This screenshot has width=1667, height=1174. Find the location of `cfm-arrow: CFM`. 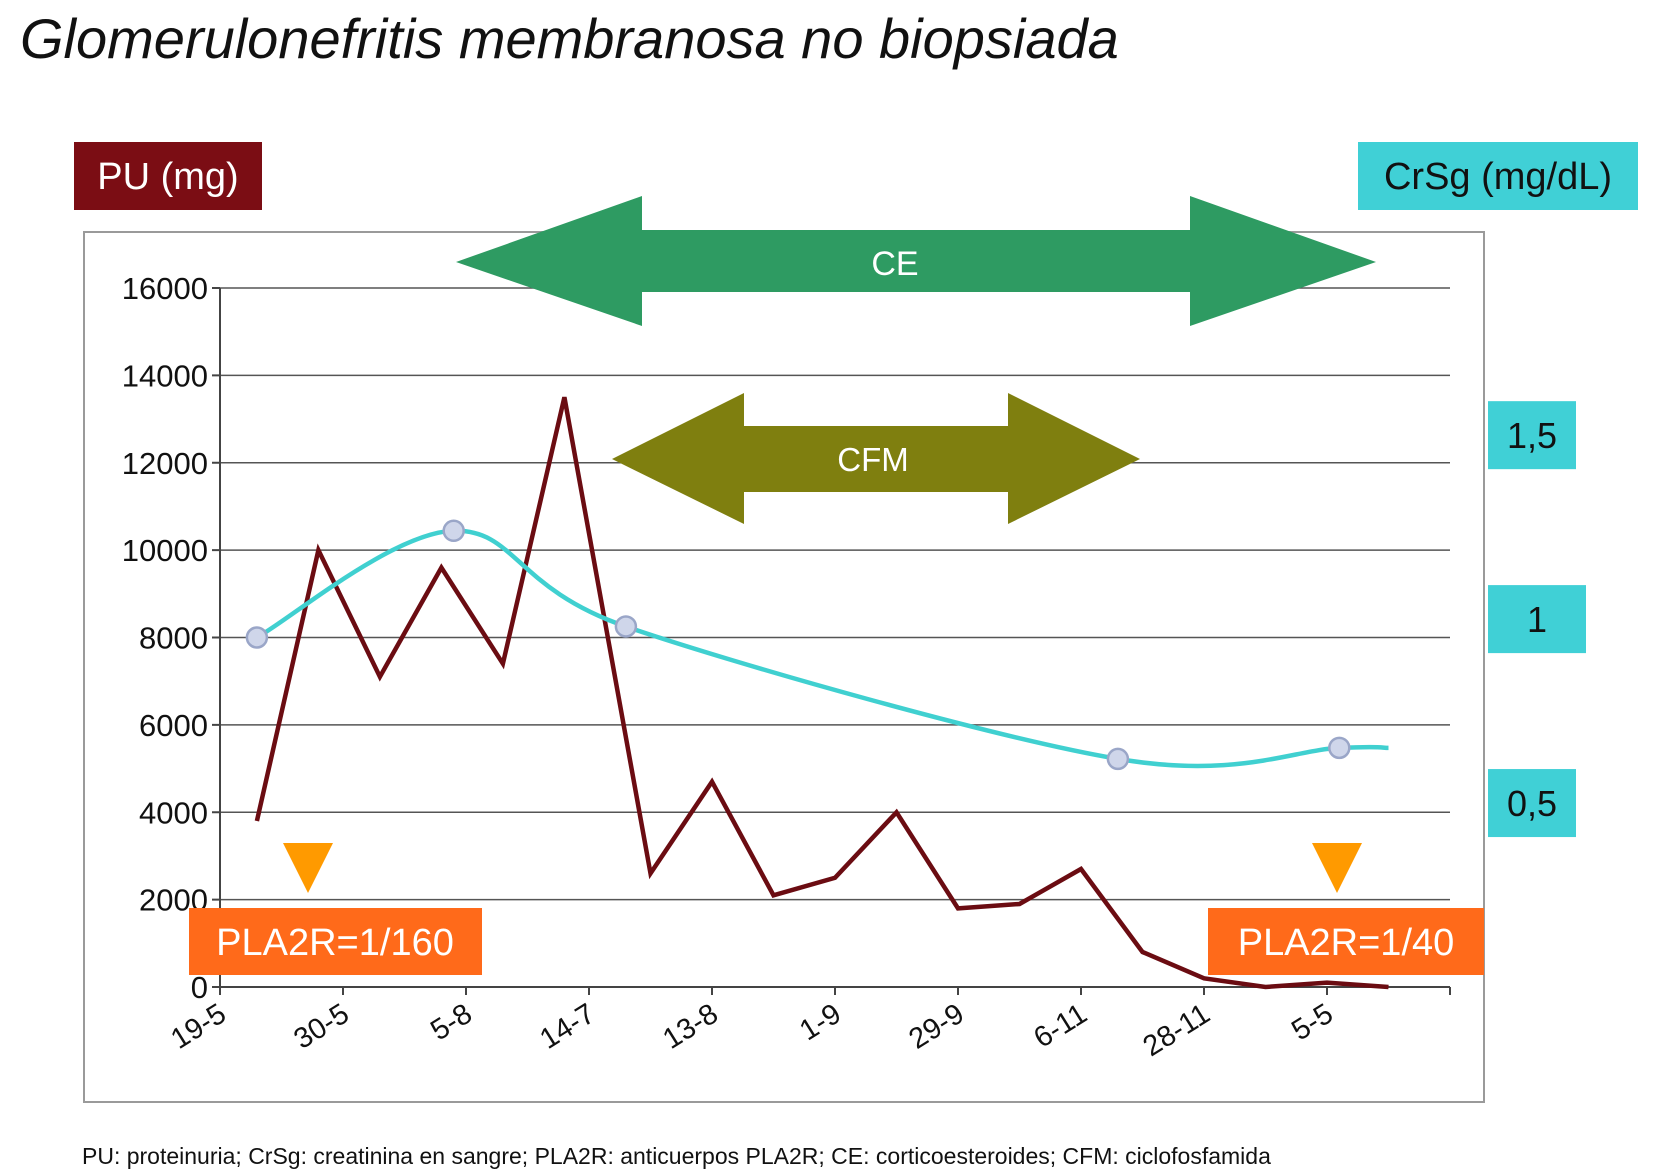

cfm-arrow: CFM is located at coordinates (876, 458).